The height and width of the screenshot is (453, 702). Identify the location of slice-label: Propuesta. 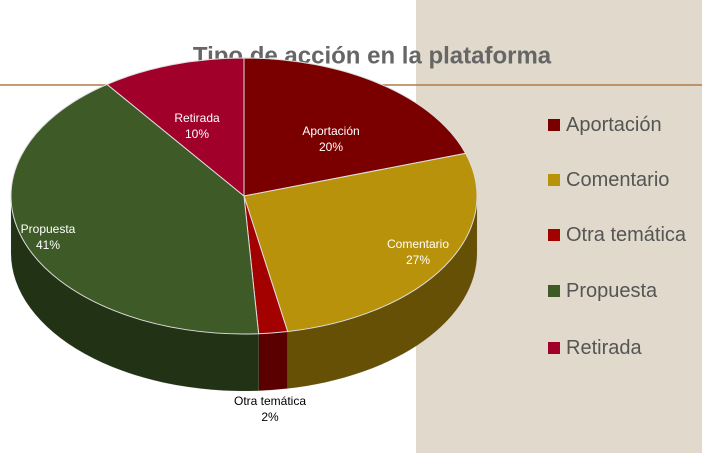
(48, 229).